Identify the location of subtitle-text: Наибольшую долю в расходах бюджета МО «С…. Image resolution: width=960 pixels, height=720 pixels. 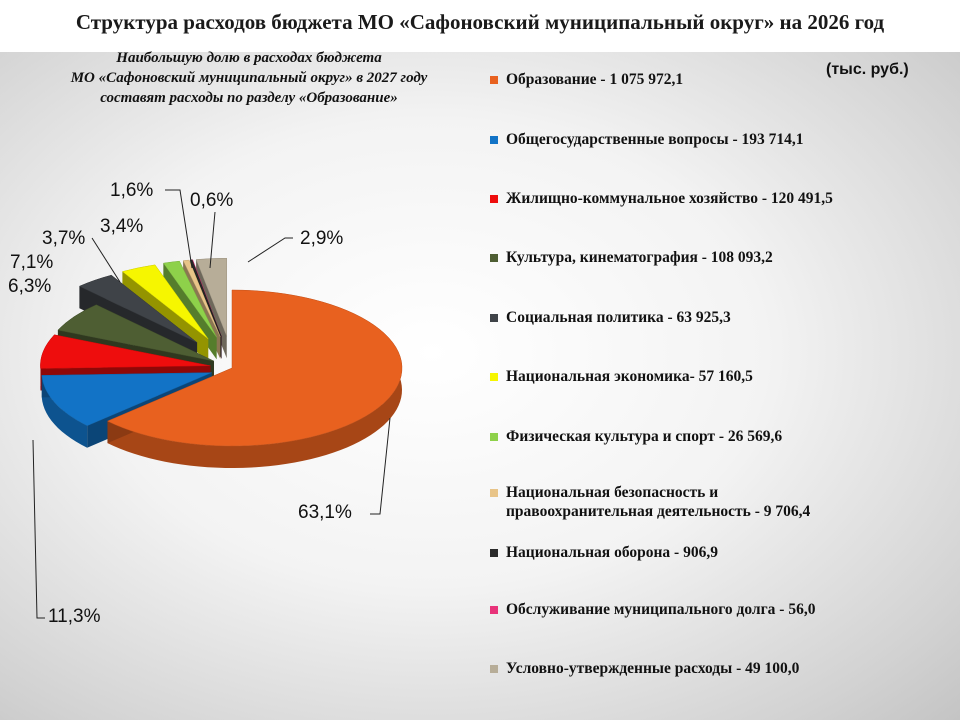
(249, 78).